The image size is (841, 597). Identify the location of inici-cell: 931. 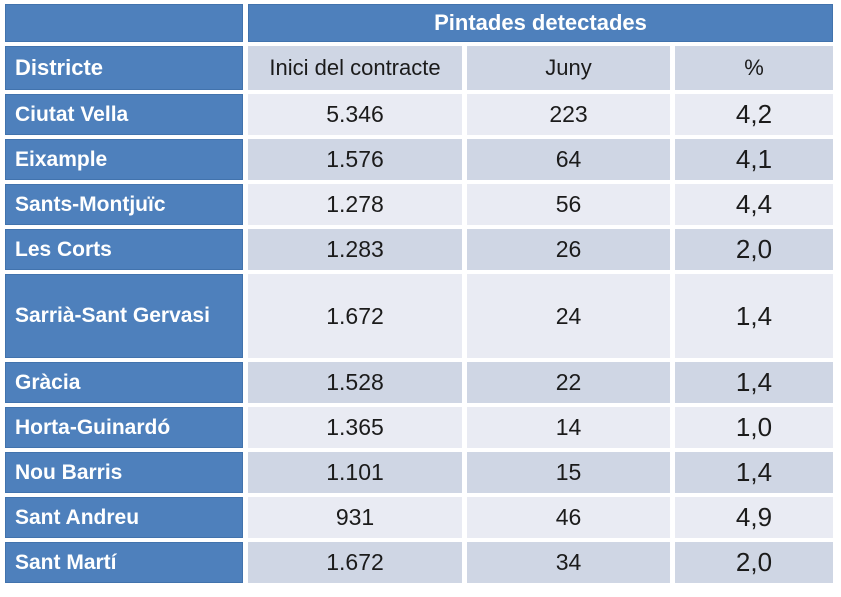
(355, 517).